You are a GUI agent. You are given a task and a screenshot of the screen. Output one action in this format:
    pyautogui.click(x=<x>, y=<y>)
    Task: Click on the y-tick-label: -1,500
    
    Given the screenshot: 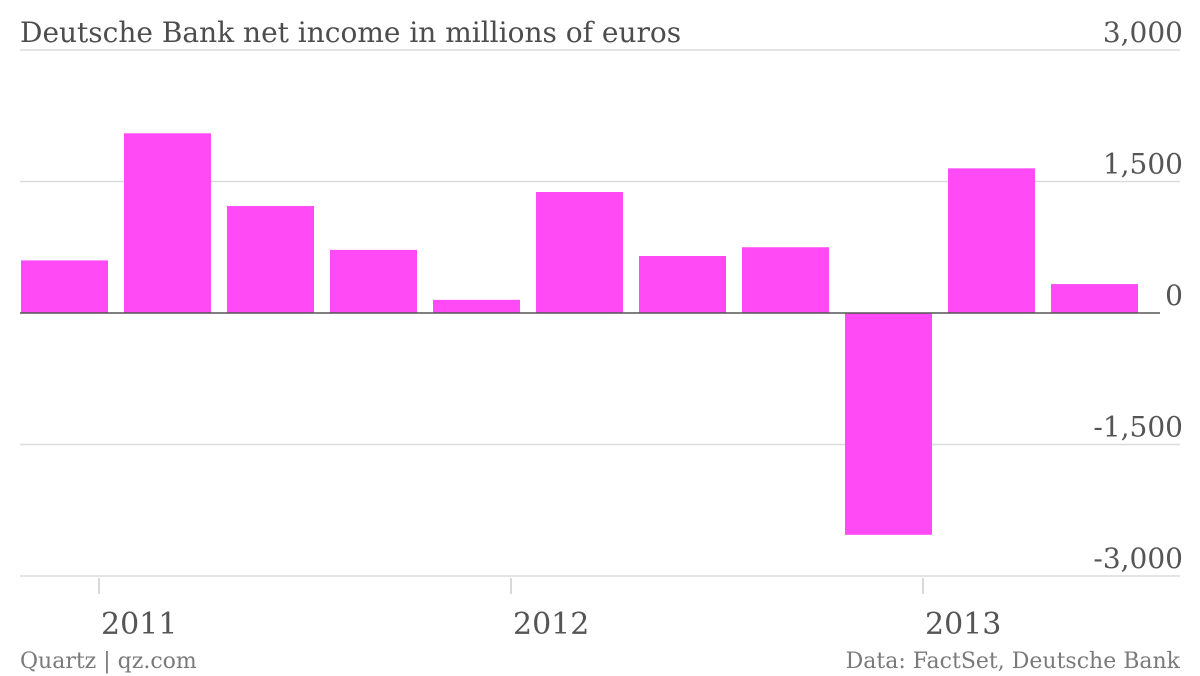 What is the action you would take?
    pyautogui.click(x=1138, y=427)
    